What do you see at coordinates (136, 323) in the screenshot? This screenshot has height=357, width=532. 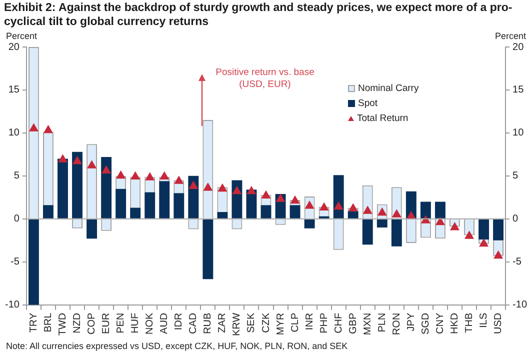 I see `x-tick-label: HUF` at bounding box center [136, 323].